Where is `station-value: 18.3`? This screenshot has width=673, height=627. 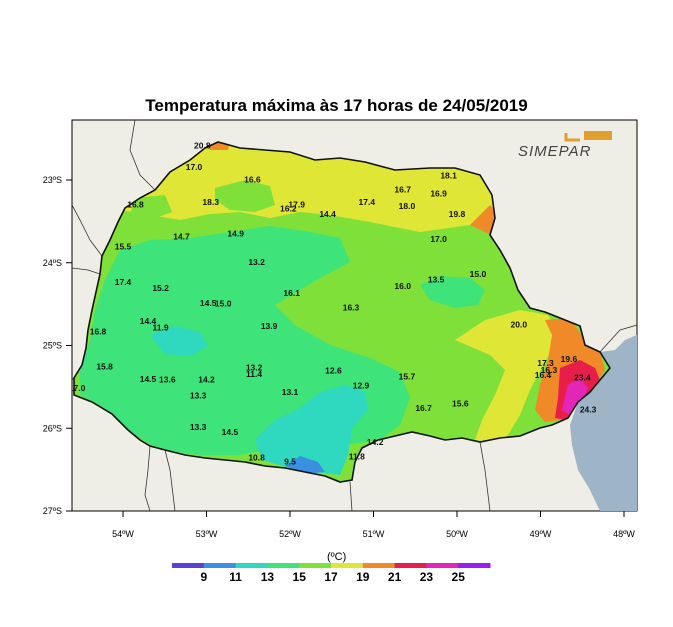
station-value: 18.3 is located at coordinates (210, 202).